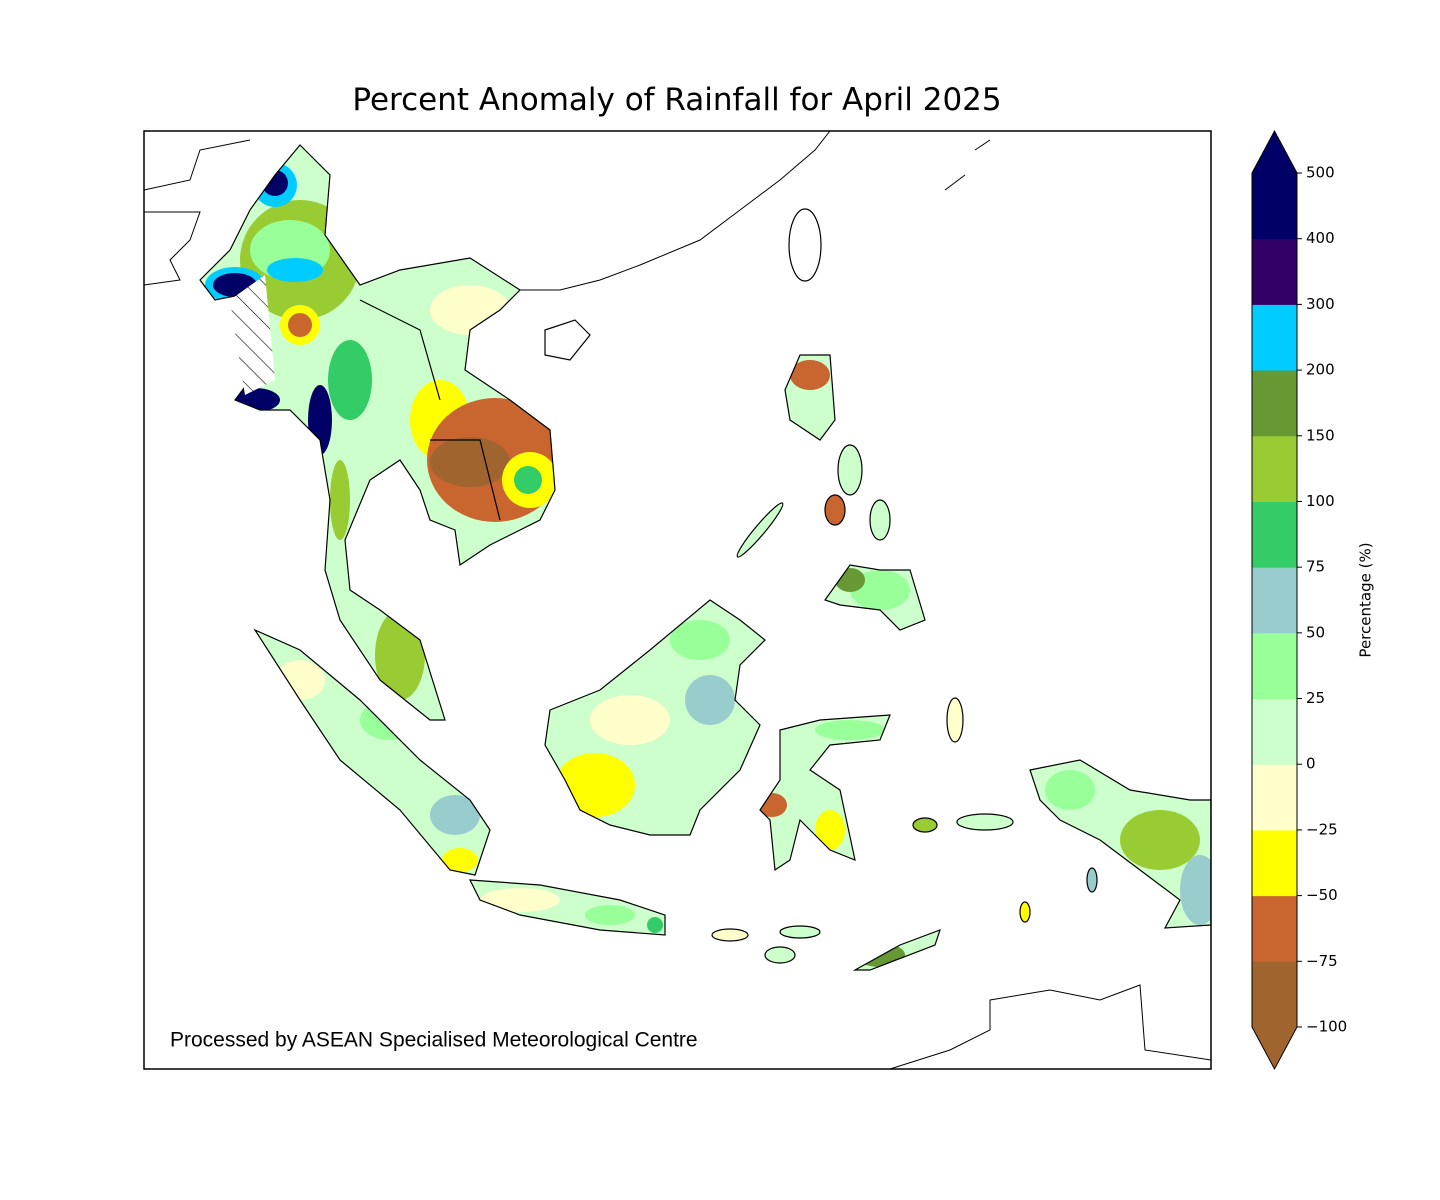 The image size is (1440, 1200). What do you see at coordinates (1320, 173) in the screenshot?
I see `colorbar-tick-label: 500` at bounding box center [1320, 173].